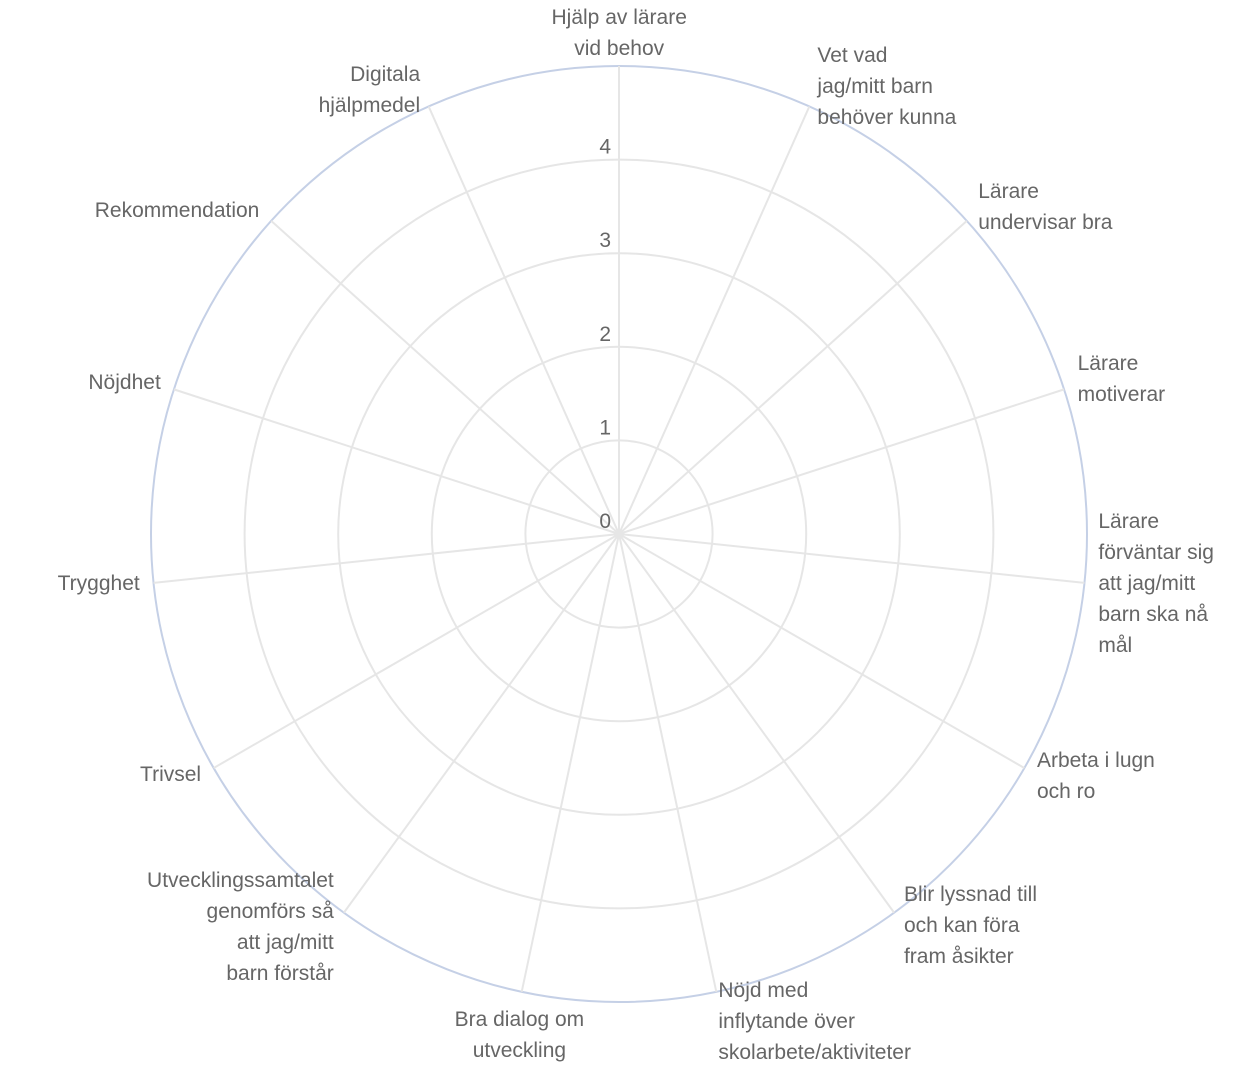 Image resolution: width=1259 pixels, height=1070 pixels. I want to click on category-label: Trivsel, so click(171, 775).